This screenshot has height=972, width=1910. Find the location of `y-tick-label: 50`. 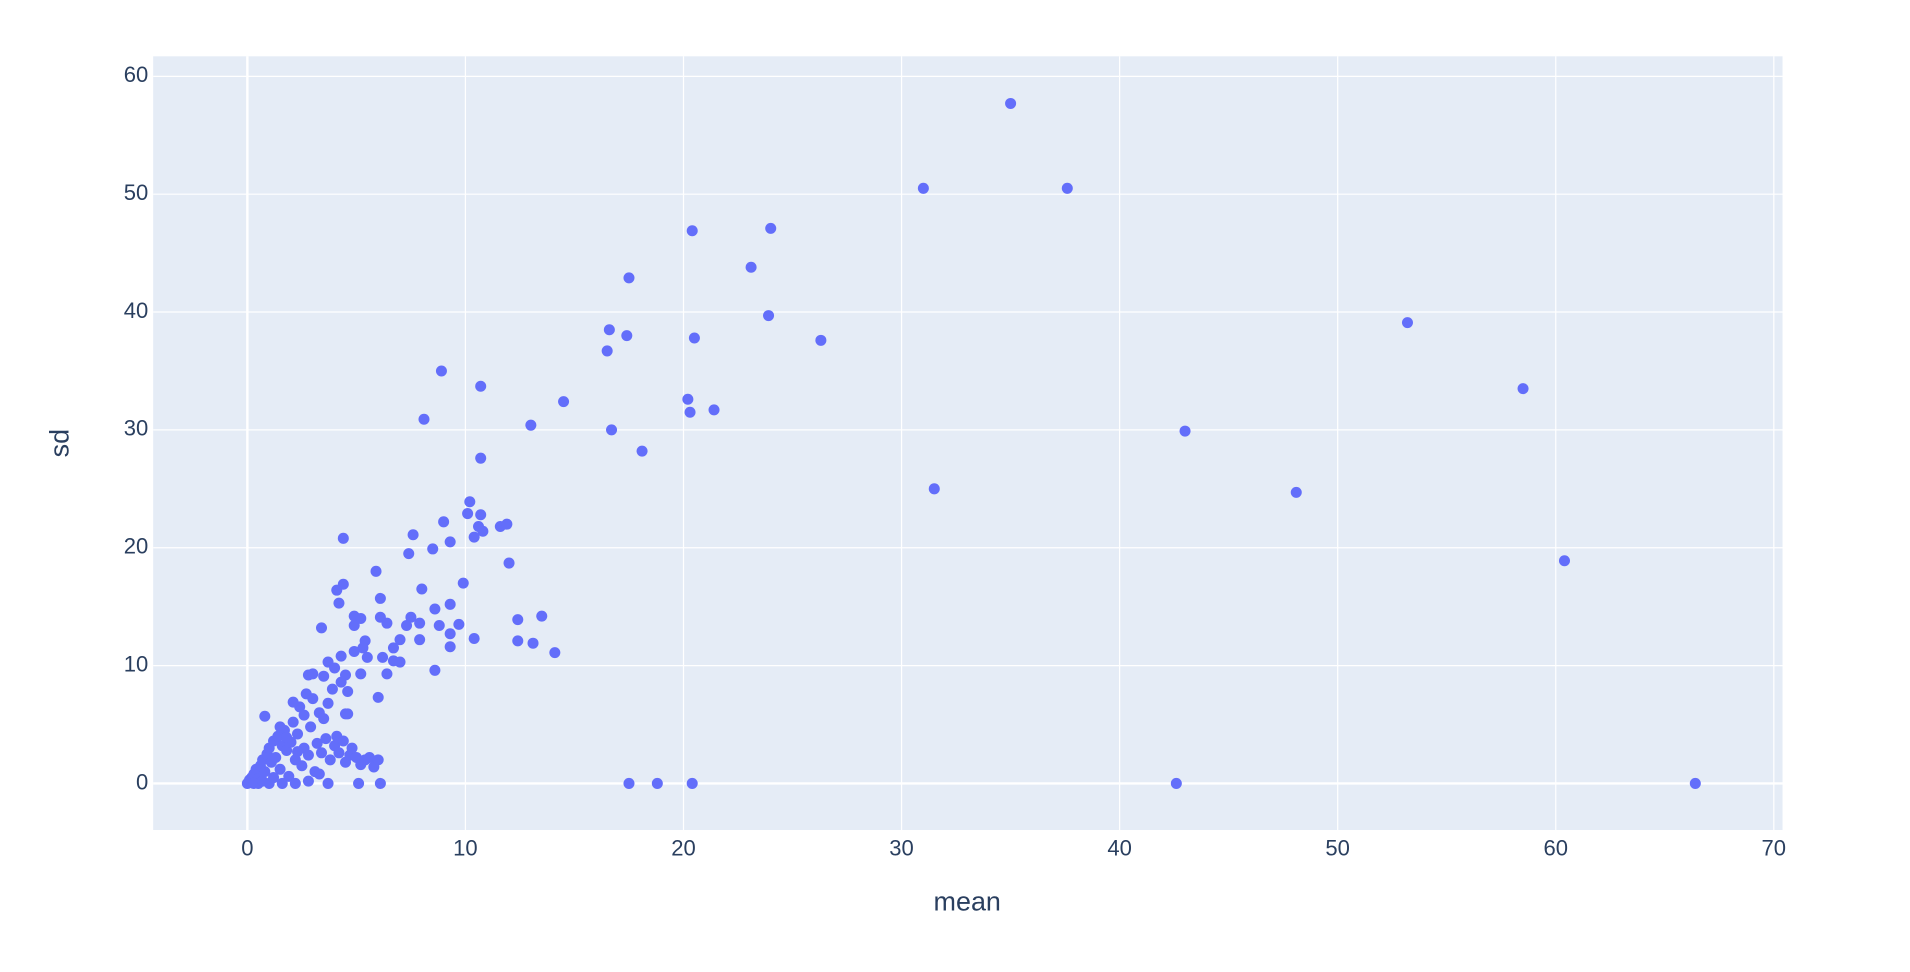

y-tick-label: 50 is located at coordinates (136, 192).